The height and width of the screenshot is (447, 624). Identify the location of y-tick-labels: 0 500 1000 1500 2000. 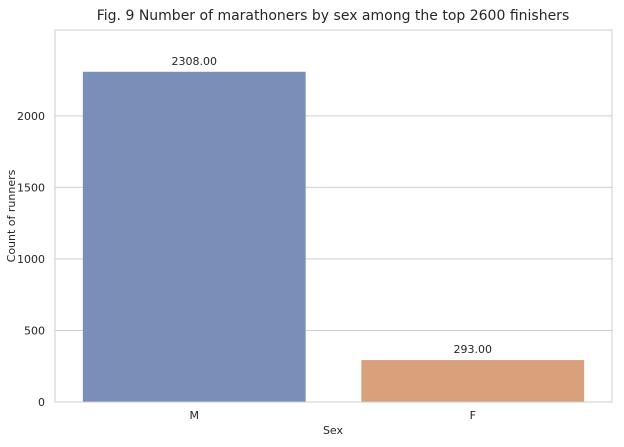
(31, 259).